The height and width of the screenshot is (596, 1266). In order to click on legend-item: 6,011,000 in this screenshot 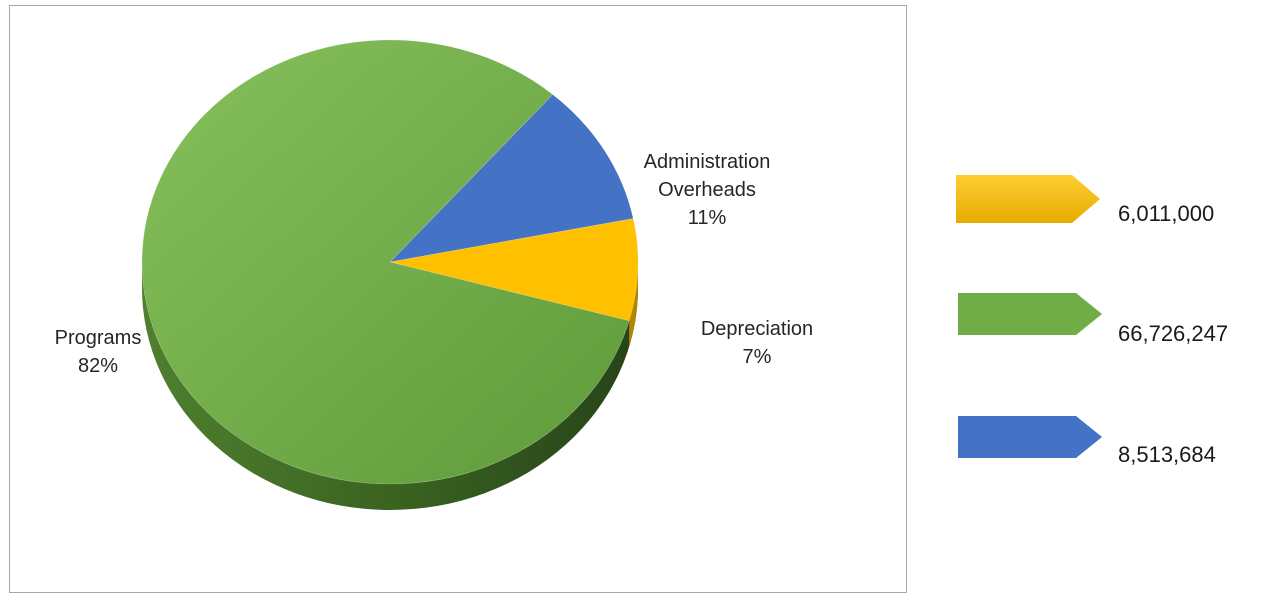, I will do `click(1102, 203)`.